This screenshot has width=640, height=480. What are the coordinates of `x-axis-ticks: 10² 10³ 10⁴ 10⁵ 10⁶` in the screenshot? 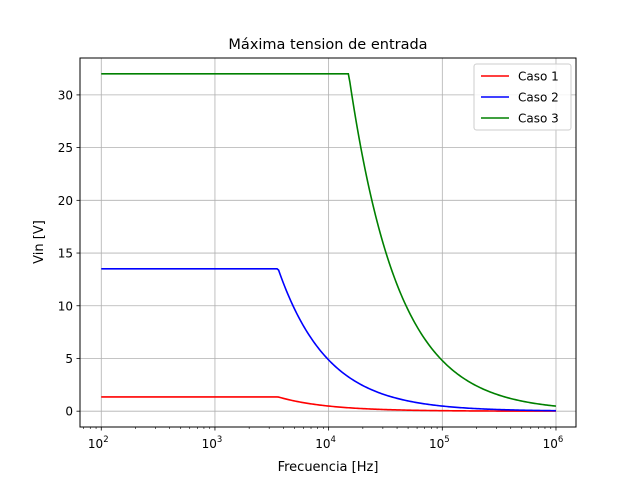 It's located at (323, 439).